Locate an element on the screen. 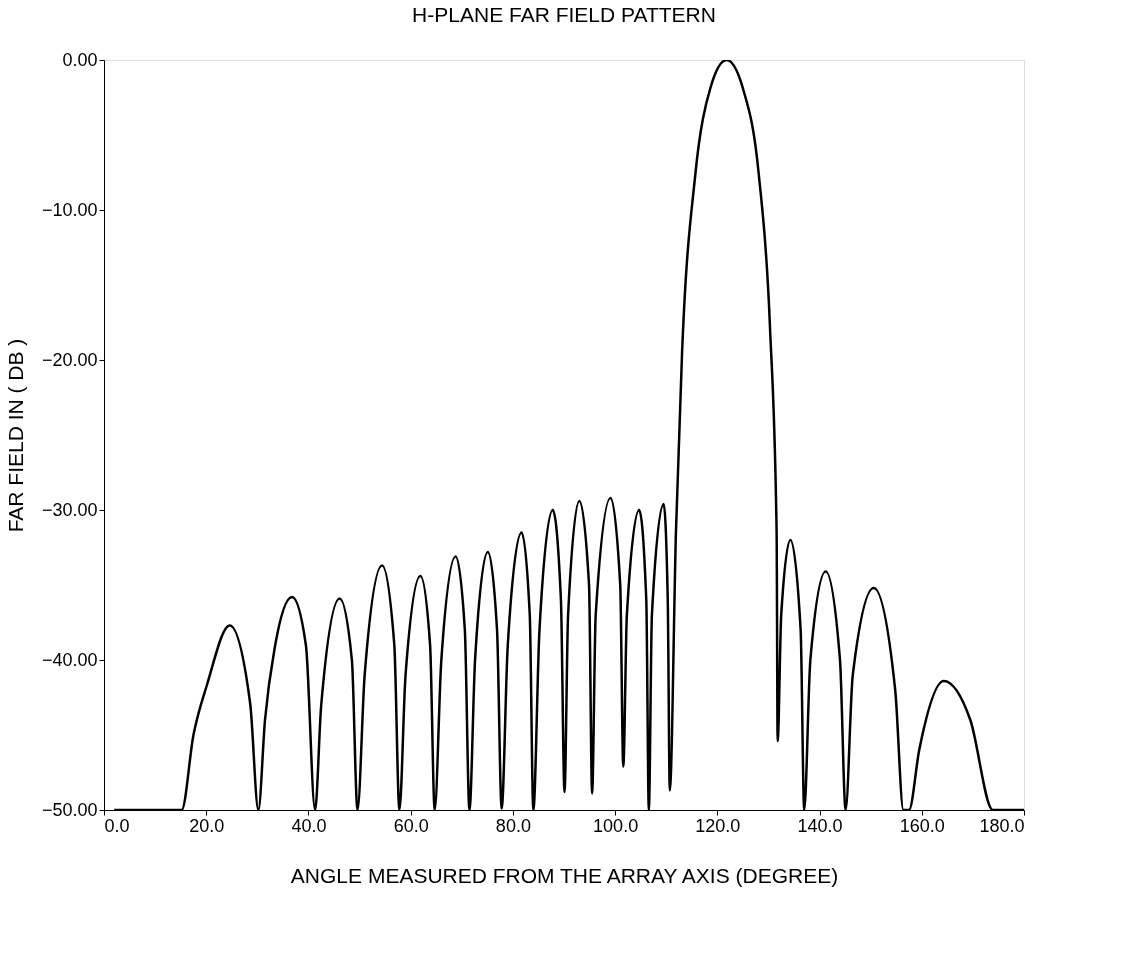 Image resolution: width=1137 pixels, height=971 pixels. x-tick-label: 160.0 is located at coordinates (922, 825).